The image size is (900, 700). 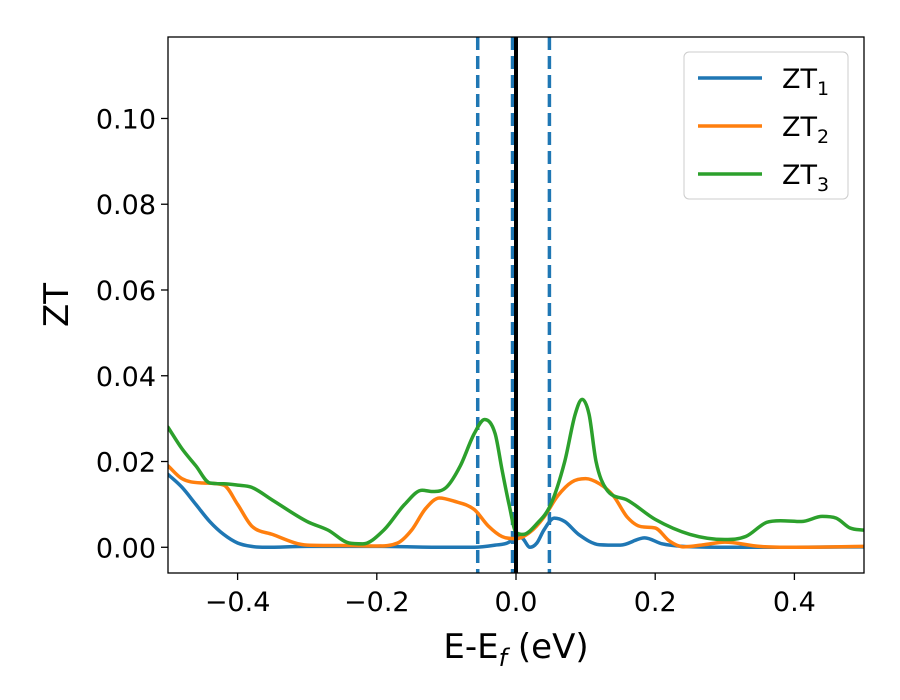 What do you see at coordinates (132, 334) in the screenshot?
I see `y-axis: 0.00 0.02 0.04 0.06 0.08 0.10` at bounding box center [132, 334].